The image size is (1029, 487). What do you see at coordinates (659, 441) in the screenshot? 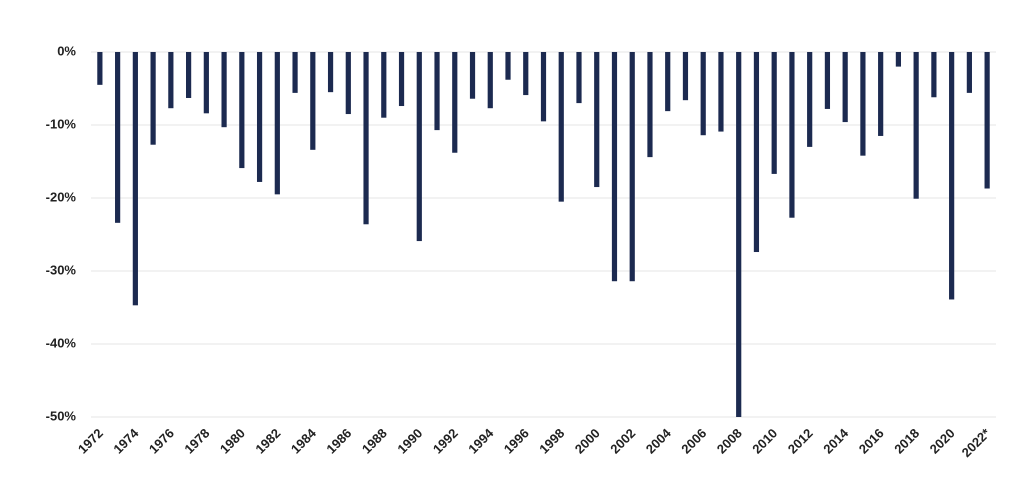
I see `x-tick-label: 2004` at bounding box center [659, 441].